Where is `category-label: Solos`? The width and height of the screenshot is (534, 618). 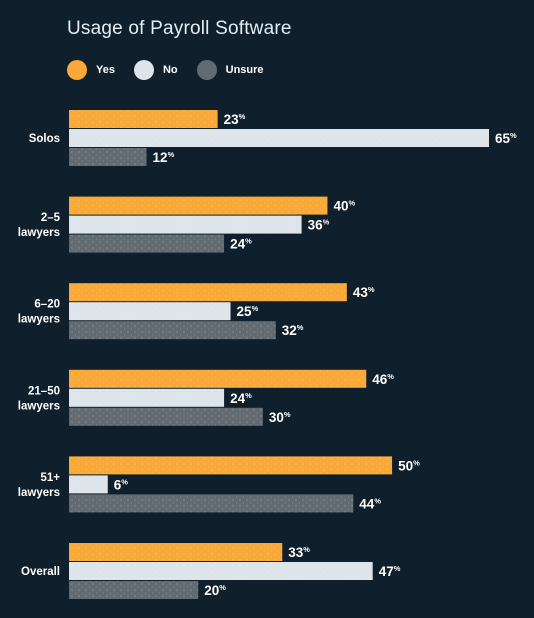 category-label: Solos is located at coordinates (44, 139).